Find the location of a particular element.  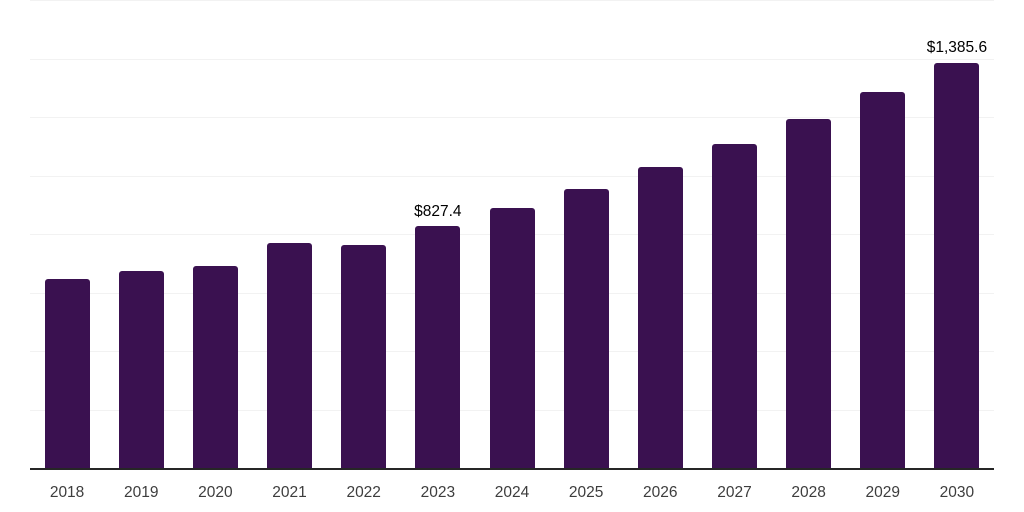

x-tick-2028: 2028 is located at coordinates (808, 492).